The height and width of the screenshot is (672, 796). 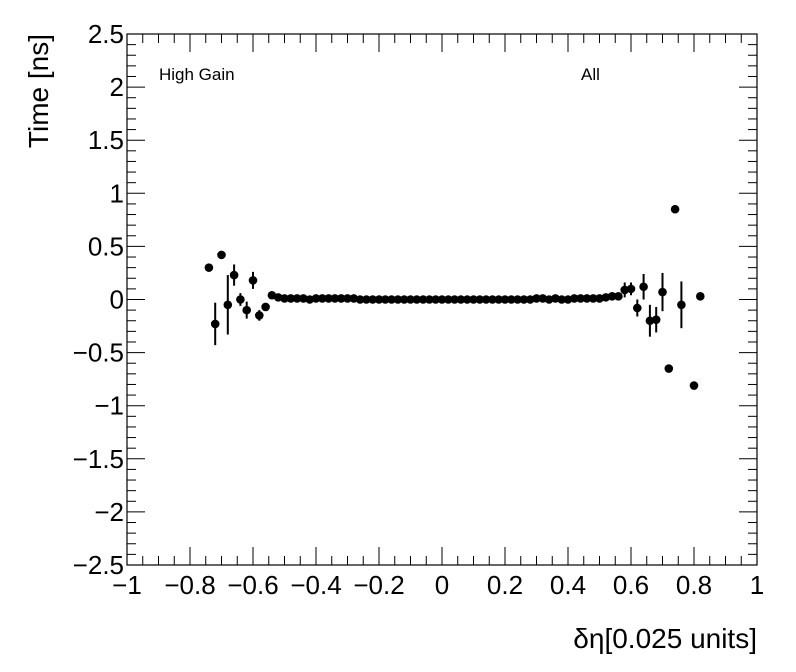 I want to click on x-tick-label: −0.6, so click(x=252, y=585).